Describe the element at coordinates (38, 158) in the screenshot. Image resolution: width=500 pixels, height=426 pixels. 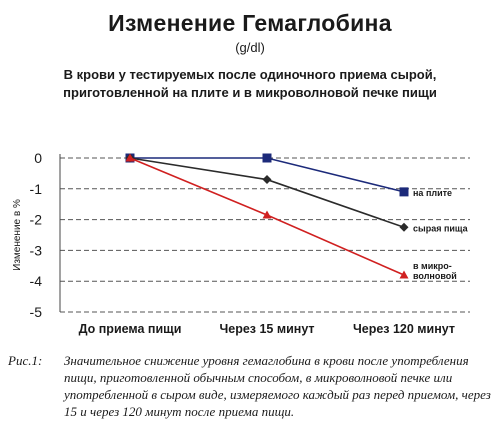
I see `y-tick-label: 0` at that location.